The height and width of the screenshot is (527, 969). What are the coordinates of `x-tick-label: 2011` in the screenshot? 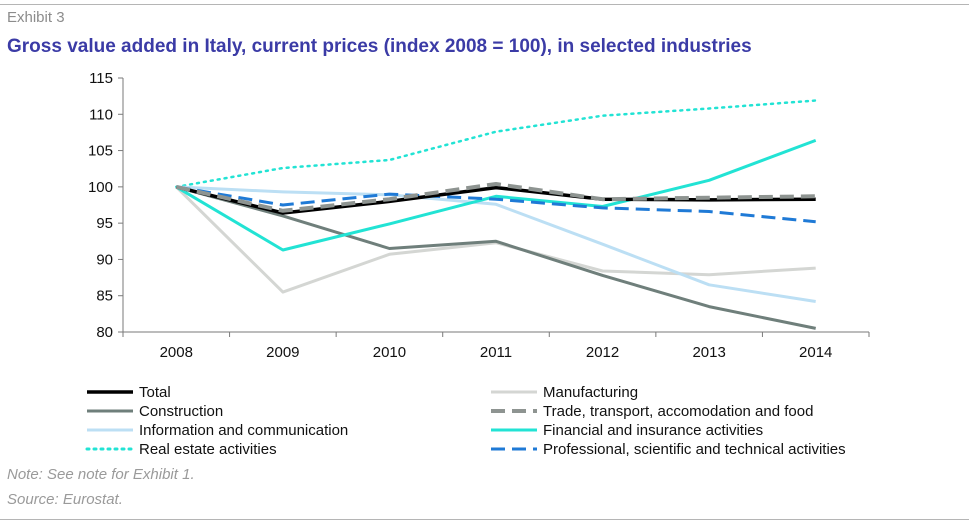 It's located at (496, 352).